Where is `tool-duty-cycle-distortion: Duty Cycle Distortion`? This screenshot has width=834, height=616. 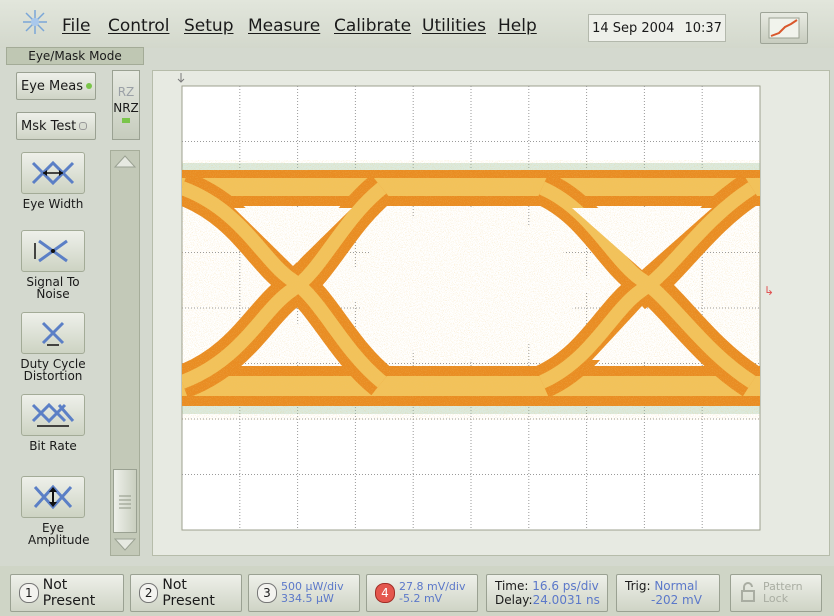
tool-duty-cycle-distortion: Duty Cycle Distortion is located at coordinates (53, 347).